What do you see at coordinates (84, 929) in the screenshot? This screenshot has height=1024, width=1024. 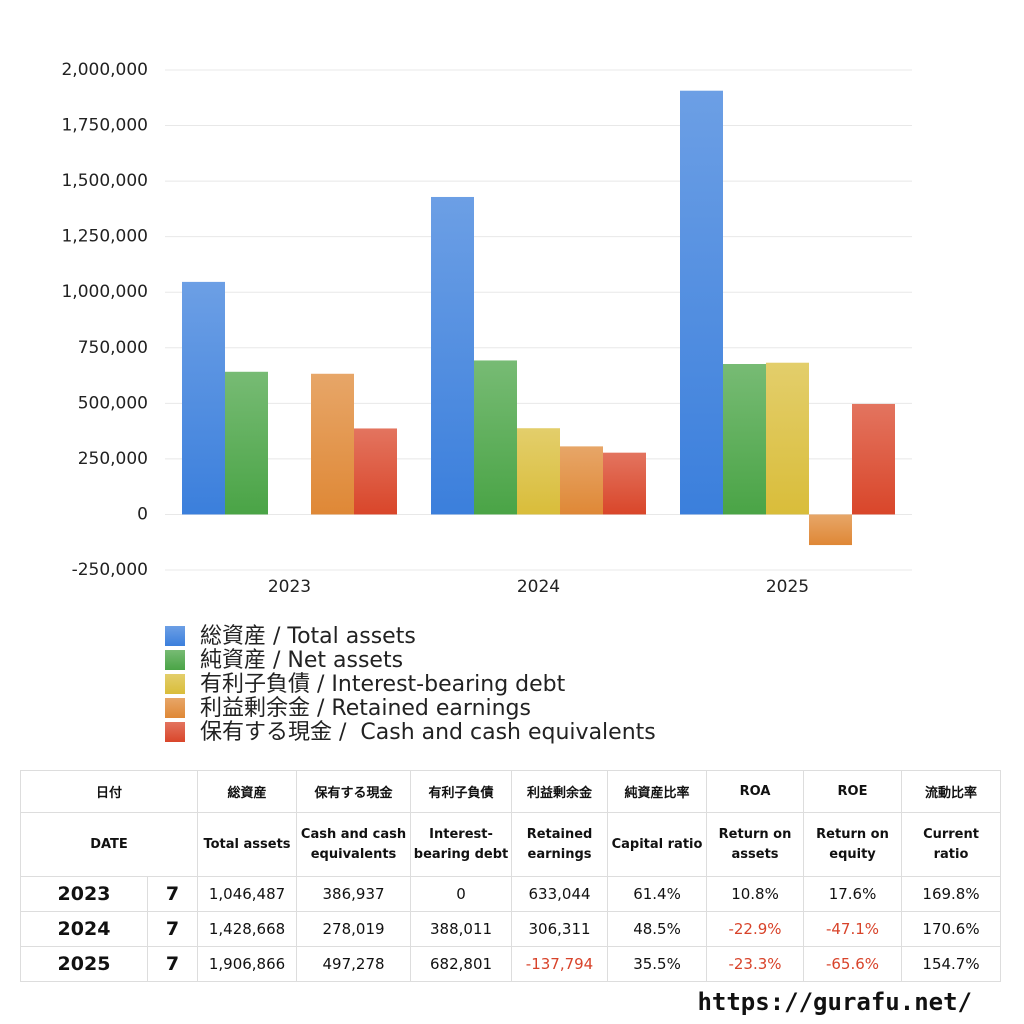 I see `year-cell: 2024` at bounding box center [84, 929].